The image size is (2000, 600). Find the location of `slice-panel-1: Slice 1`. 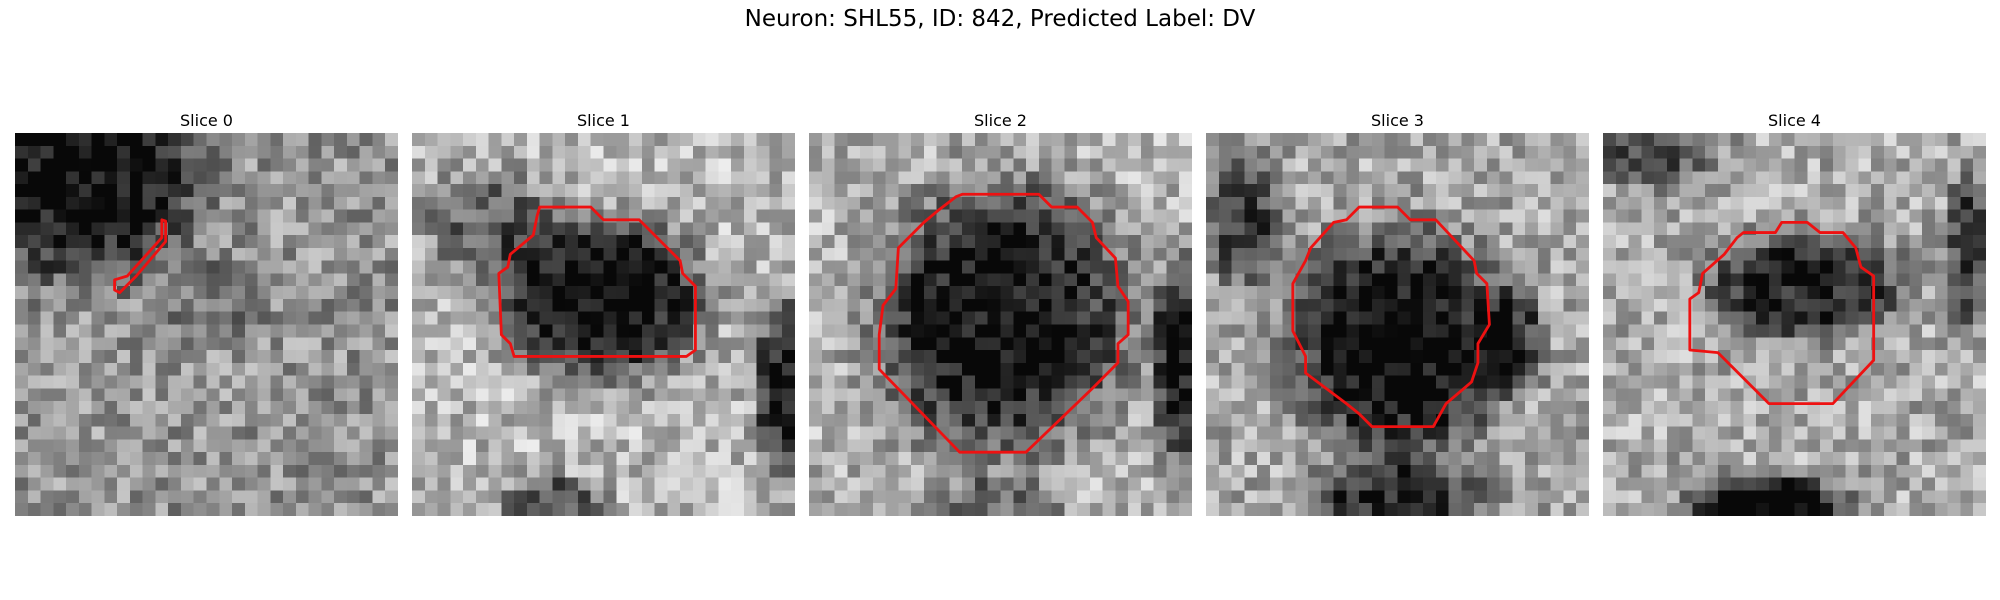

slice-panel-1: Slice 1 is located at coordinates (603, 312).